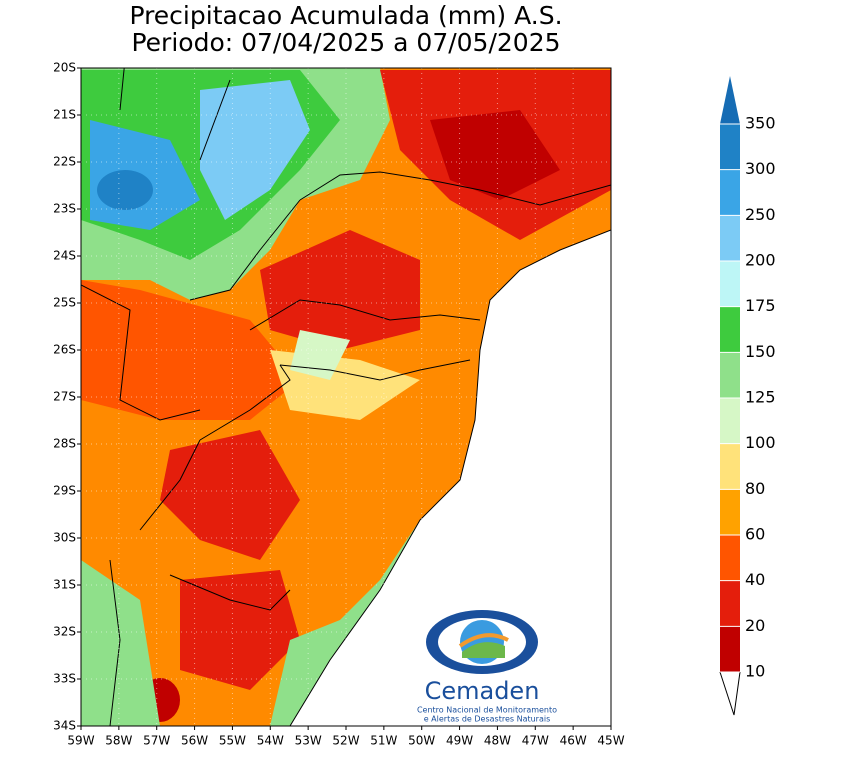  Describe the element at coordinates (64, 491) in the screenshot. I see `lat-label: 29S` at that location.